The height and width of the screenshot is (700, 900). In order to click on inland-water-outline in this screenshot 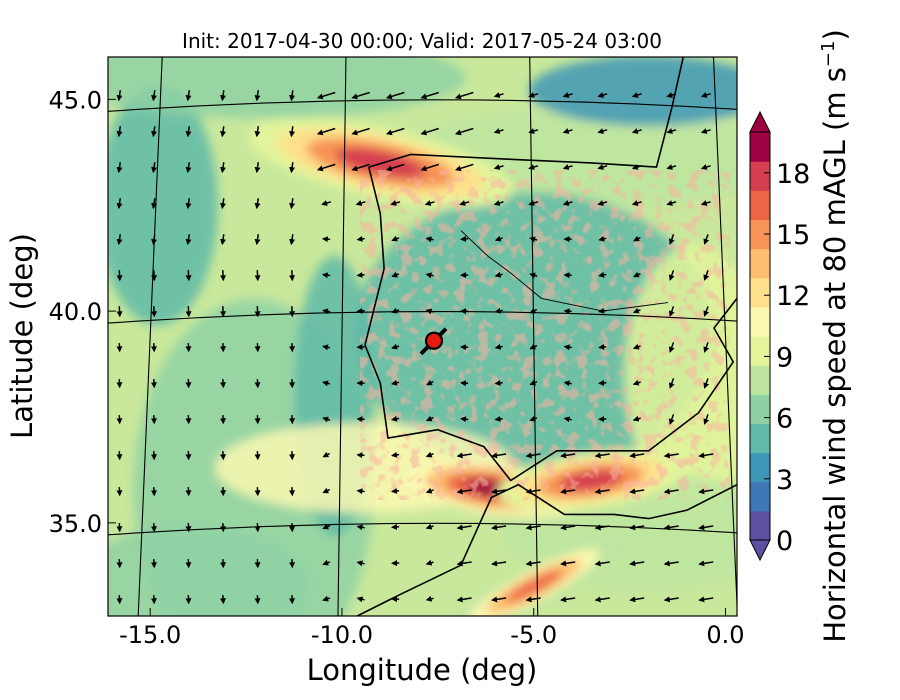, I will do `click(564, 271)`.